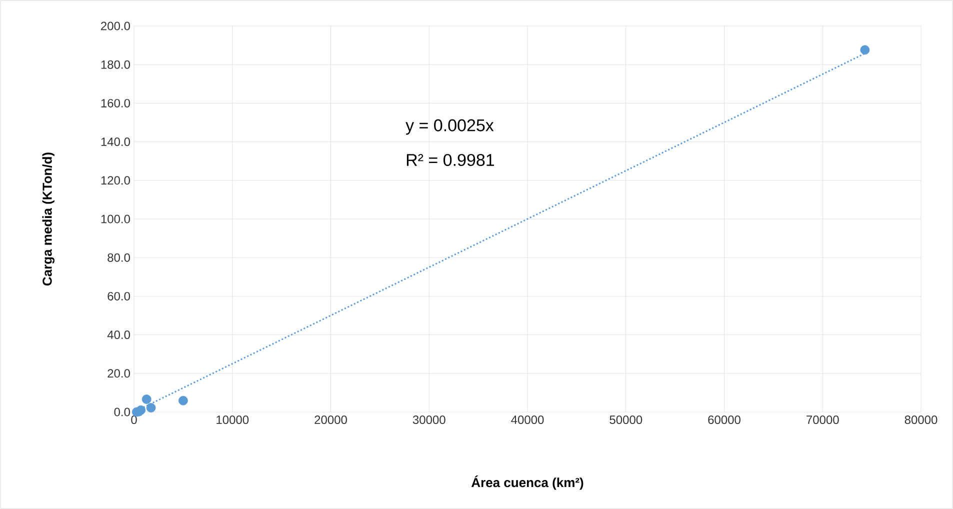 The width and height of the screenshot is (953, 509). What do you see at coordinates (450, 160) in the screenshot?
I see `annotation: R² = 0.9981` at bounding box center [450, 160].